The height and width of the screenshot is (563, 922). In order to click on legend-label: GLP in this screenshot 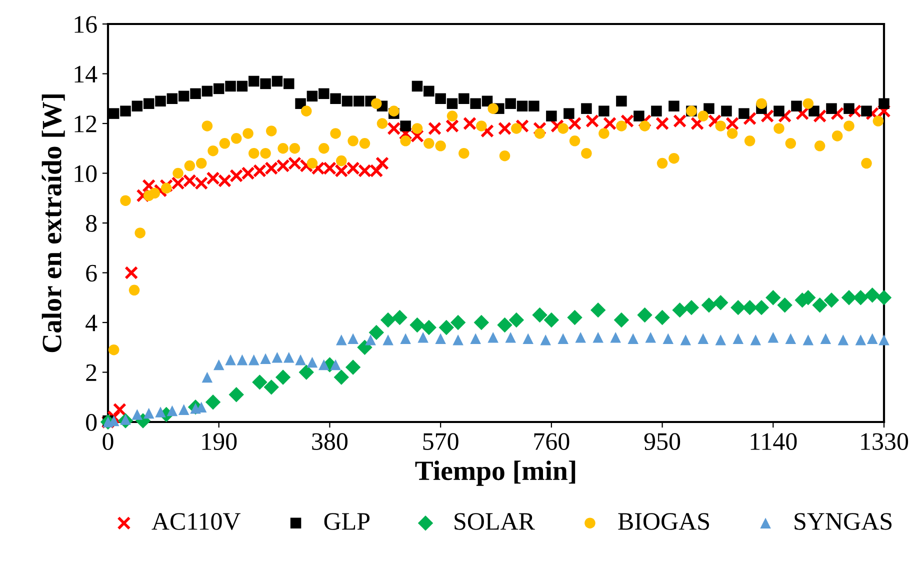, I will do `click(347, 521)`.